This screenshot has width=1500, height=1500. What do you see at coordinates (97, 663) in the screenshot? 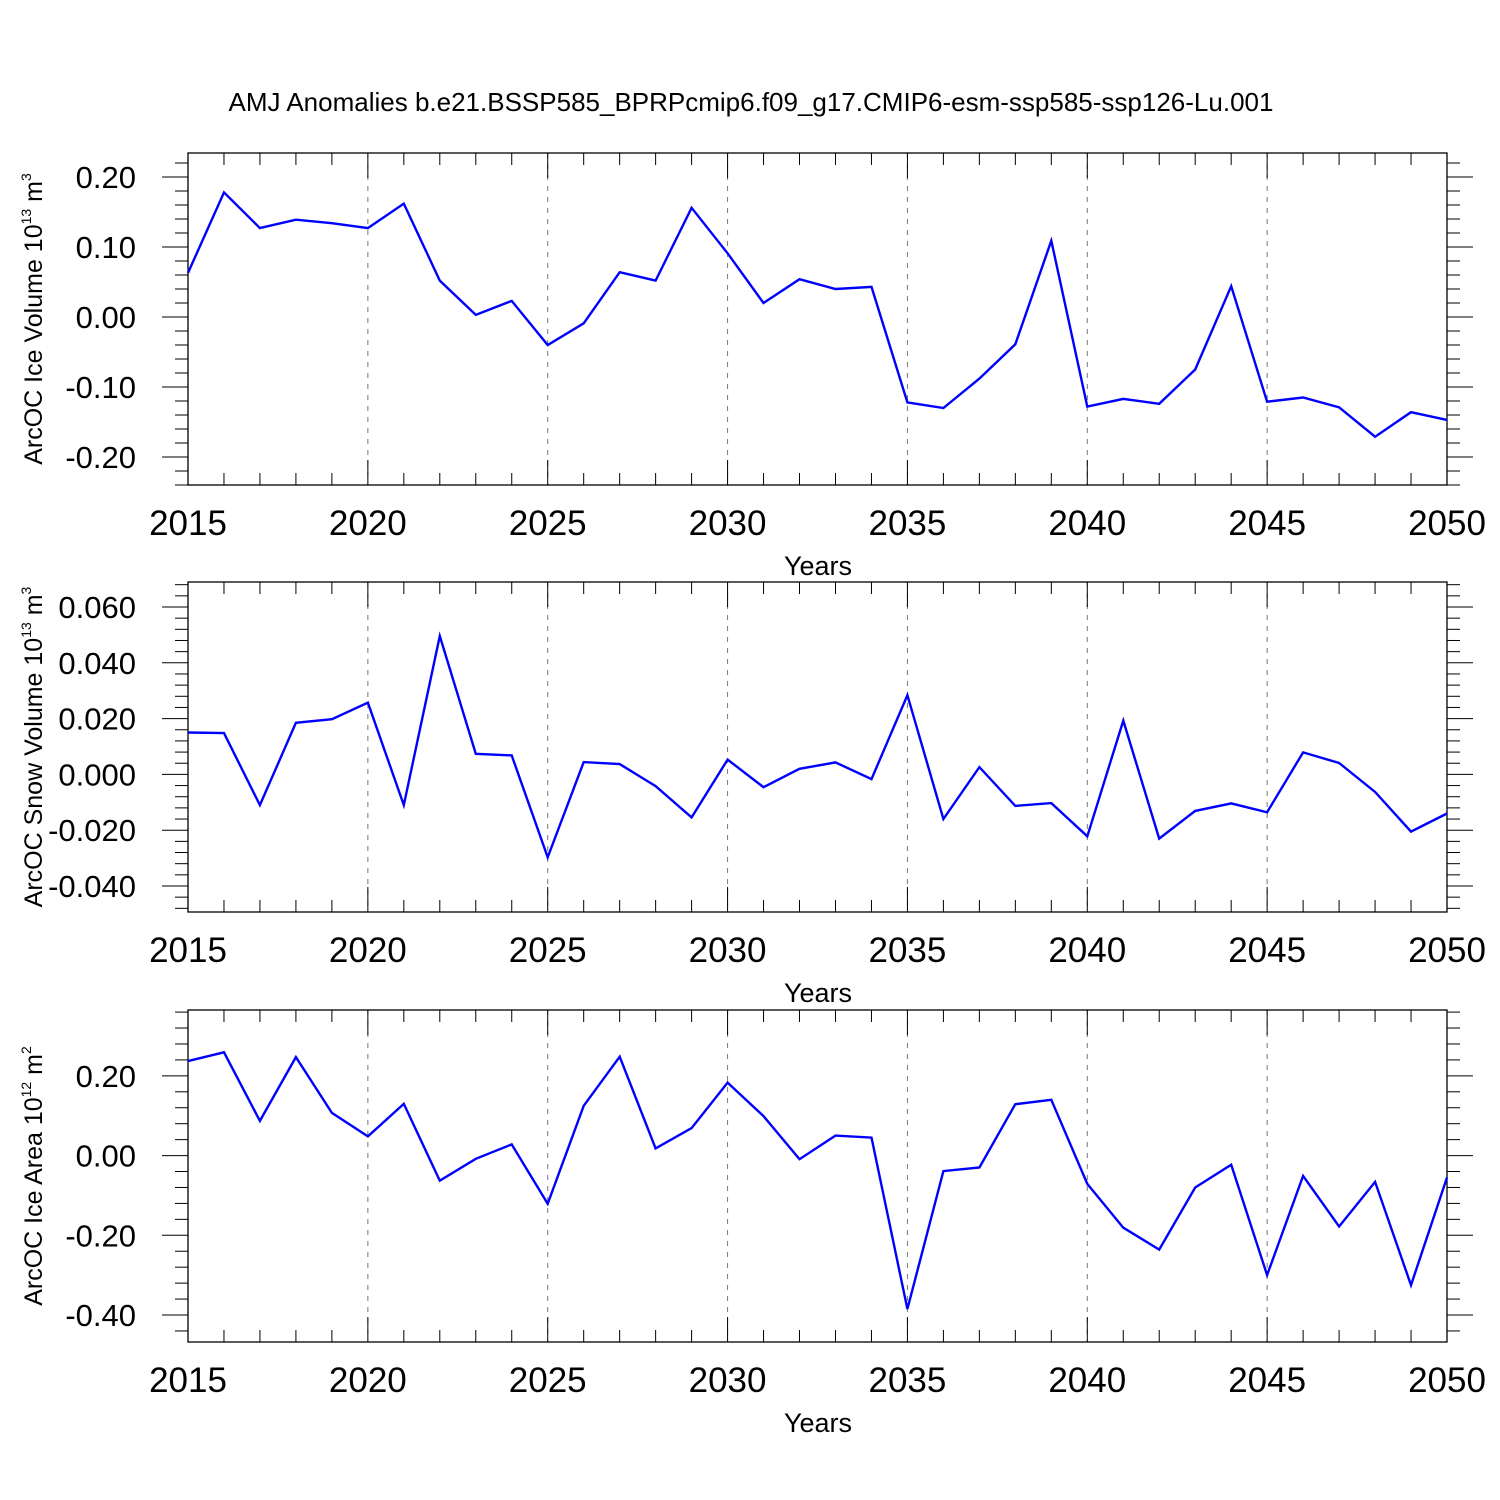
I see `y-tick-label: 0.040` at bounding box center [97, 663].